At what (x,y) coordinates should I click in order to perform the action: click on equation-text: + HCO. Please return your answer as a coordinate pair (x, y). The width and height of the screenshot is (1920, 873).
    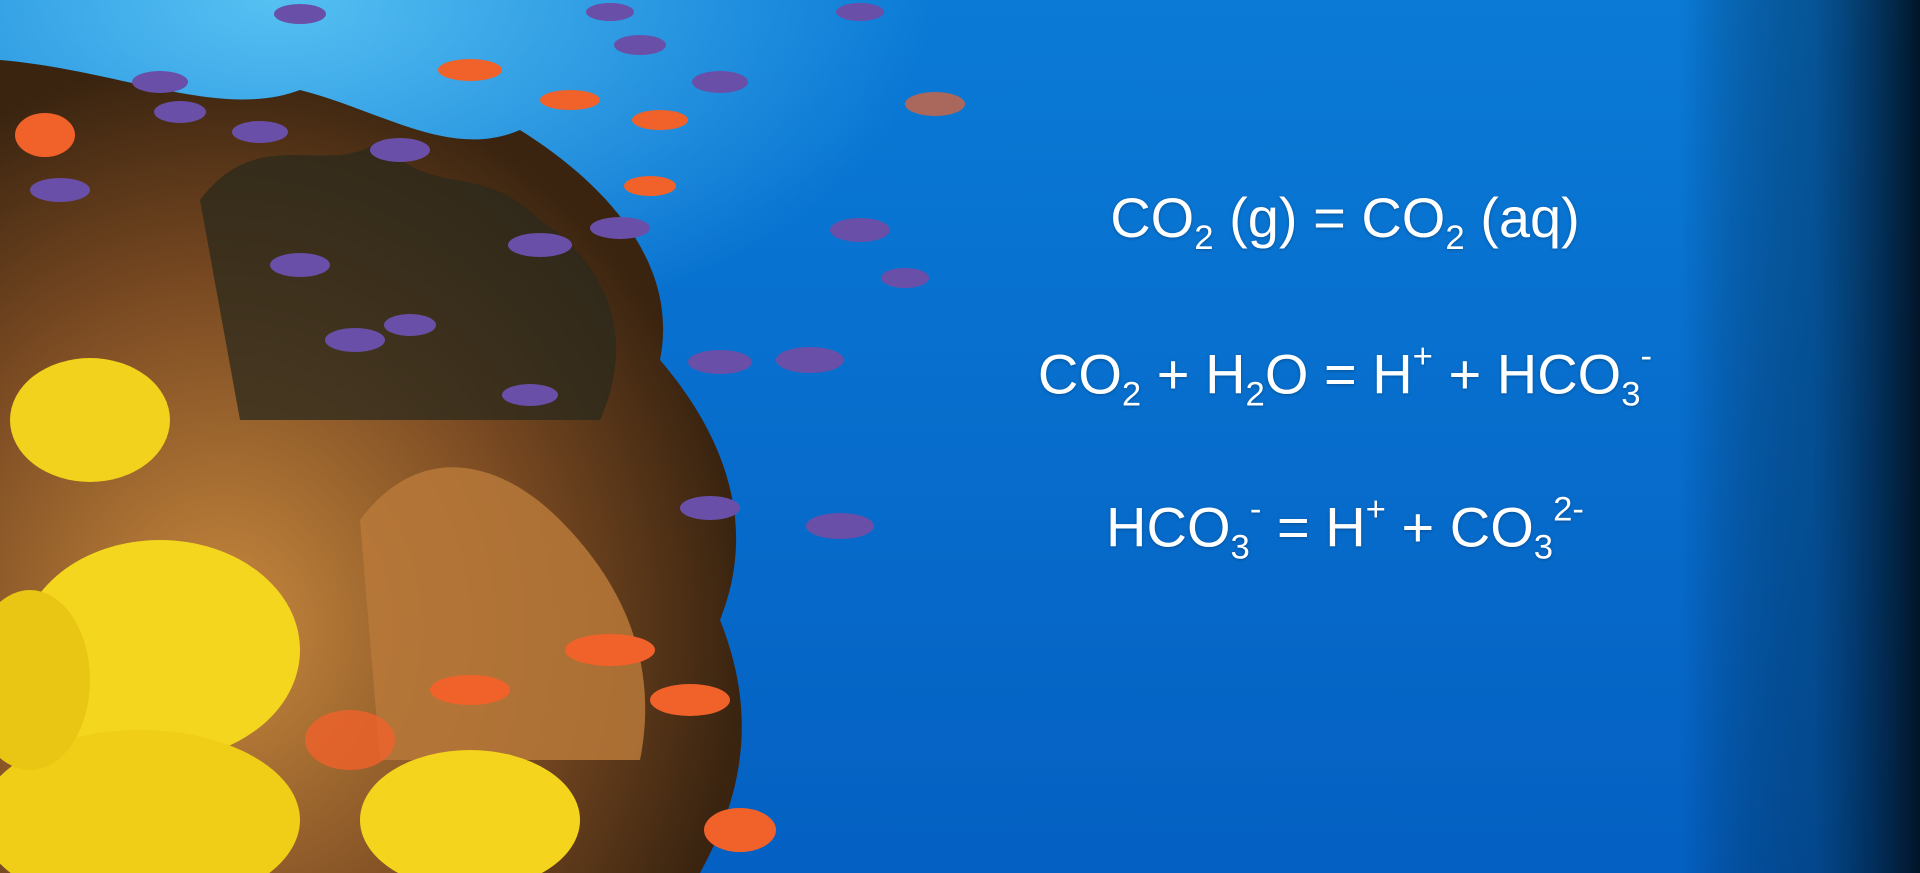
    Looking at the image, I should click on (1527, 374).